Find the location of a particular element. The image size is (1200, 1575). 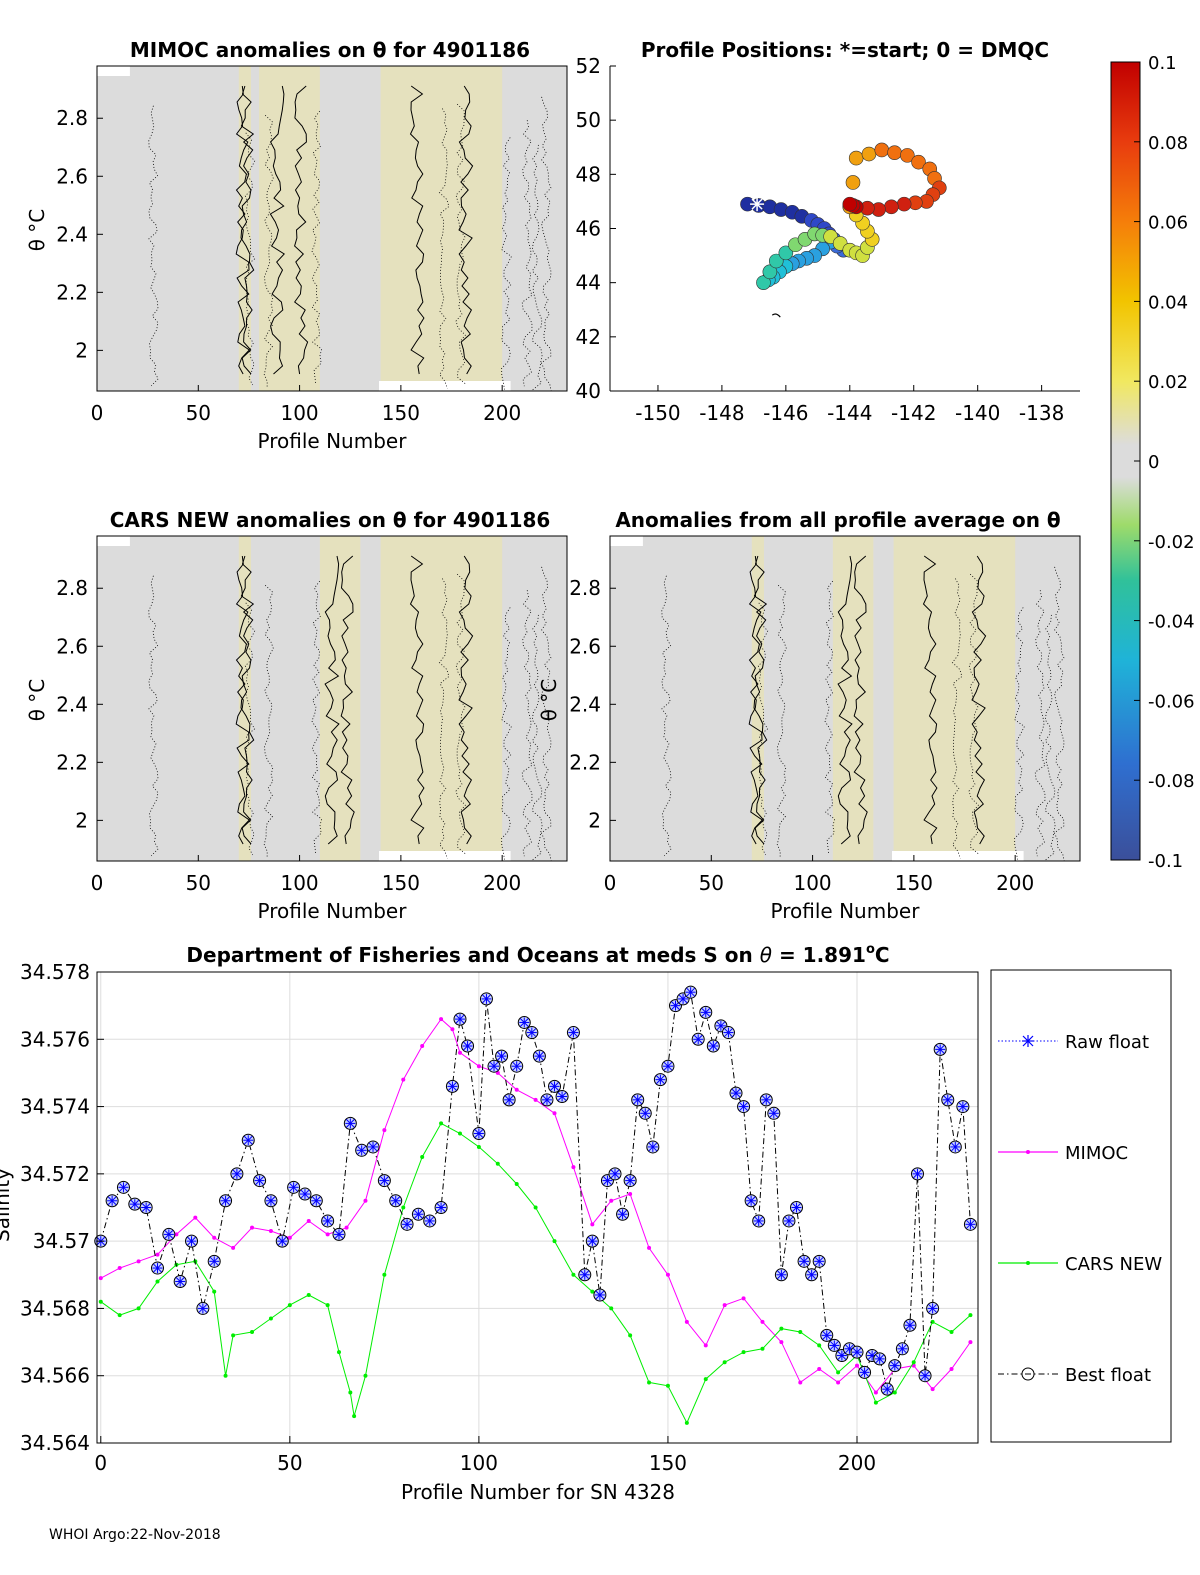

salinity-ylabel: Salinity is located at coordinates (7, 1205).